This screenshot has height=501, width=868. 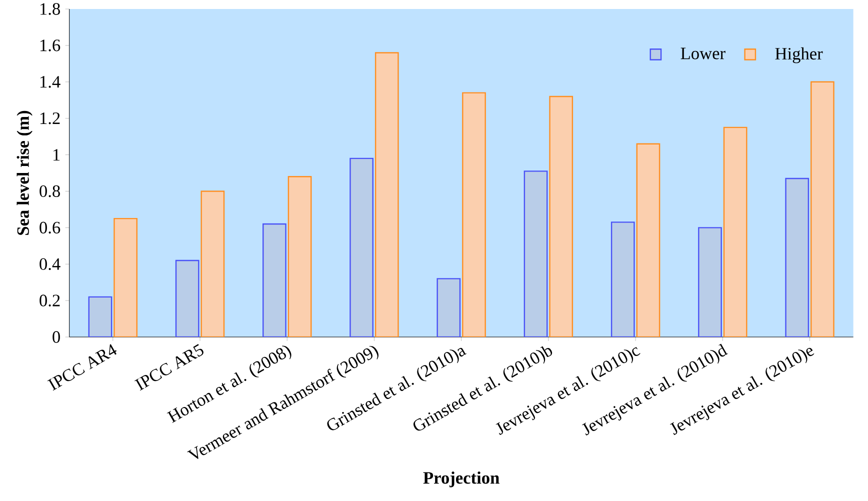 I want to click on x-axis-title: Projection, so click(x=461, y=480).